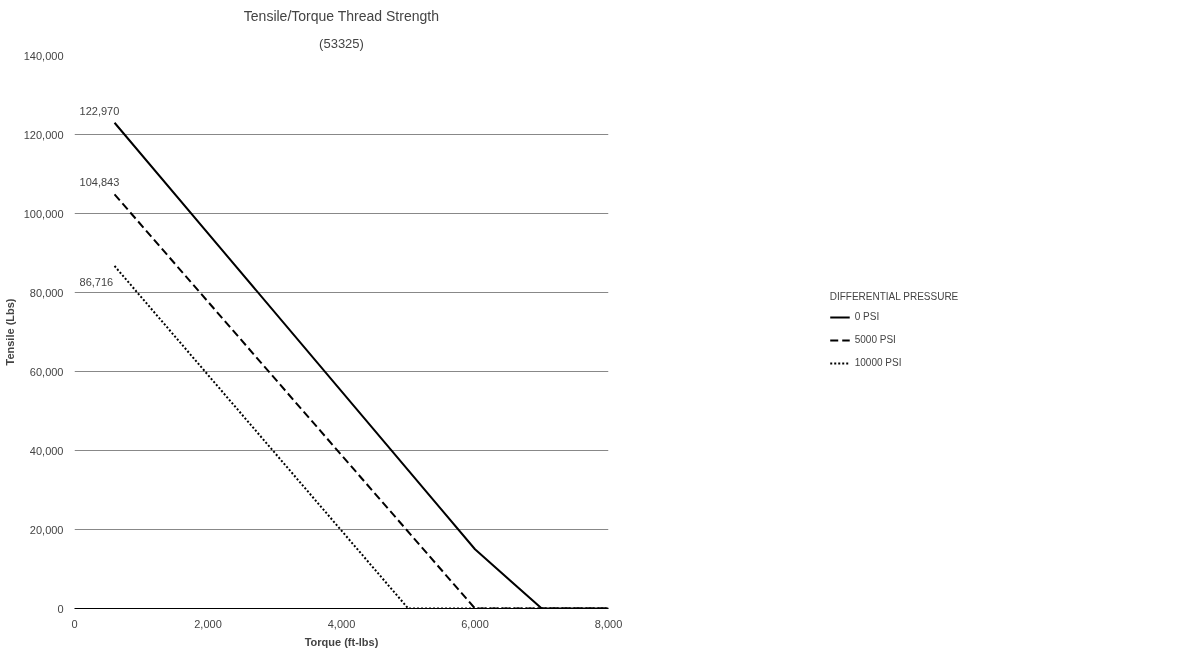  What do you see at coordinates (341, 641) in the screenshot?
I see `x-axis-title: Torque (ft-lbs)` at bounding box center [341, 641].